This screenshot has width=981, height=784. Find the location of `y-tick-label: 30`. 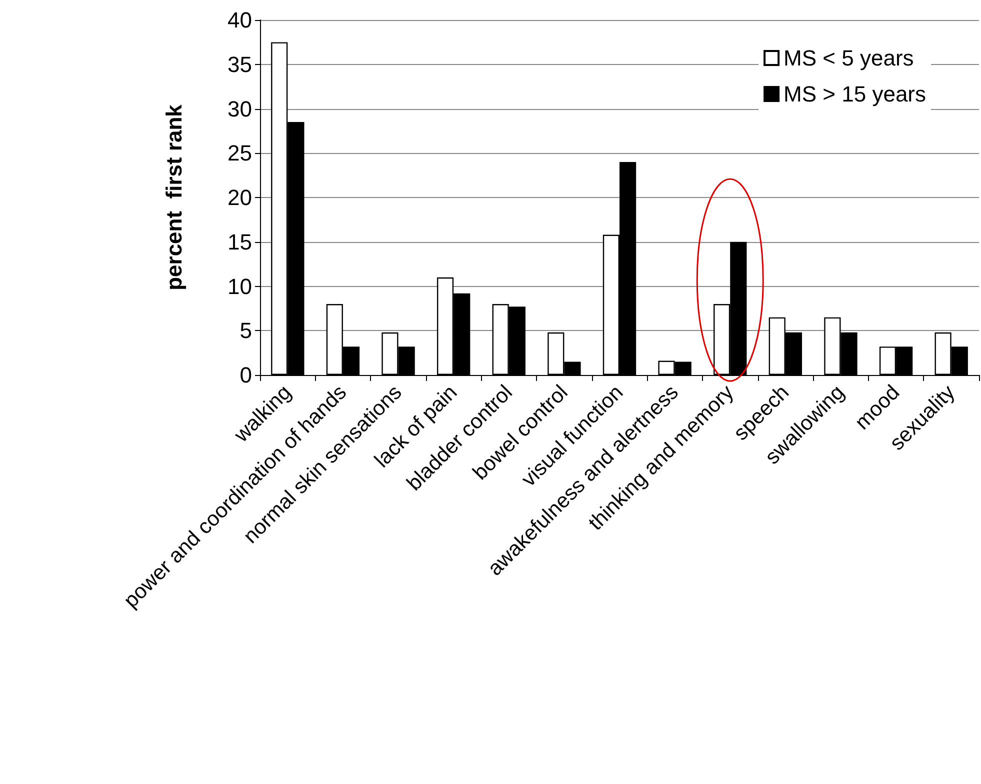

y-tick-label: 30 is located at coordinates (240, 109).